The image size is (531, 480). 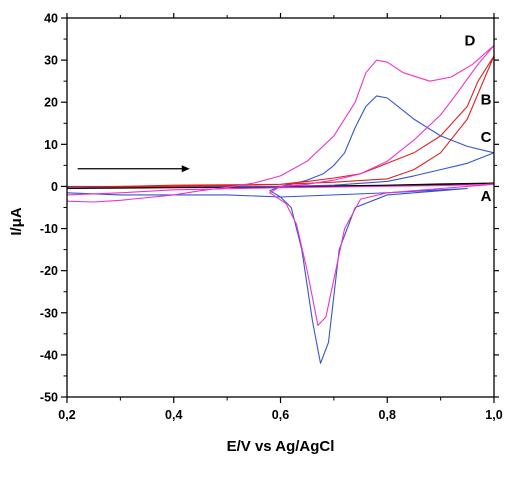 I want to click on y-tick-label: 20, so click(x=51, y=103).